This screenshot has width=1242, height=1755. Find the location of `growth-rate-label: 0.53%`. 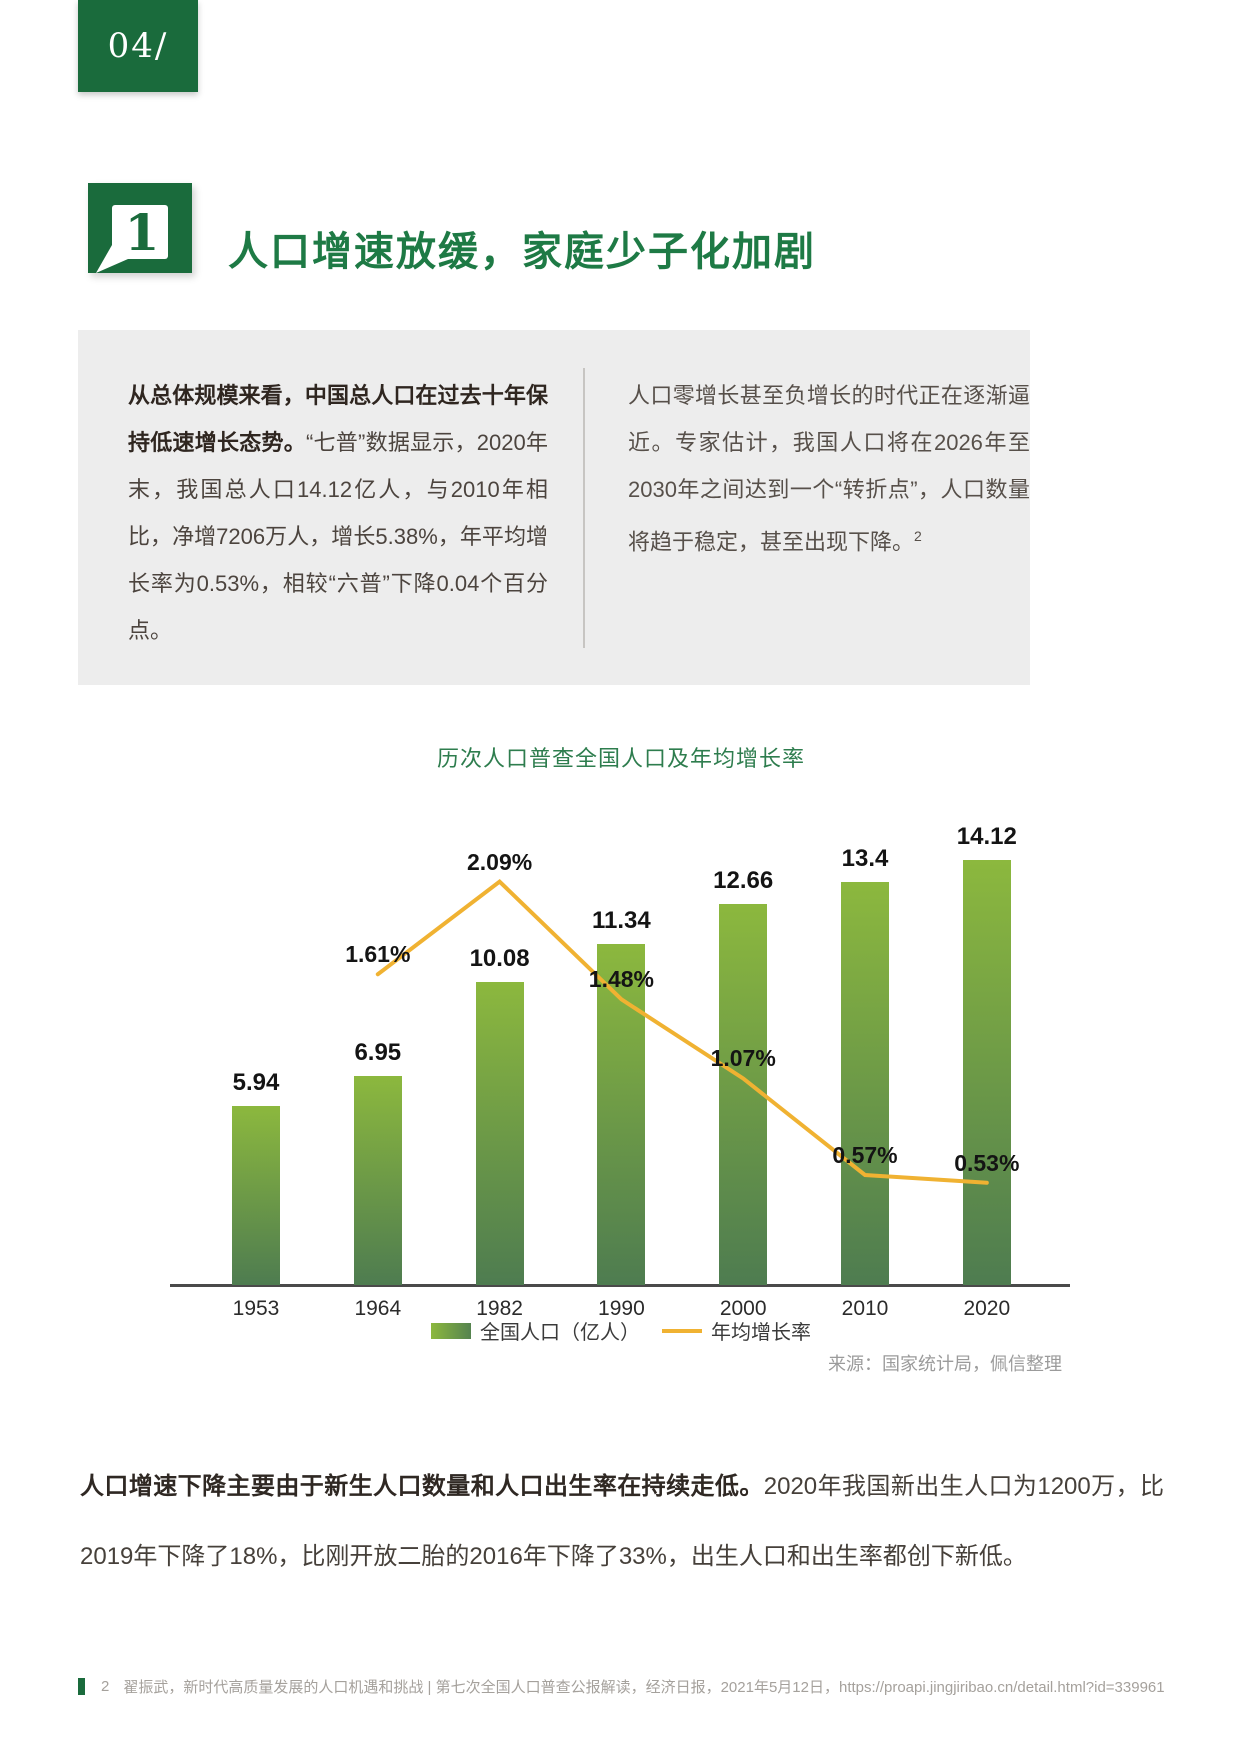

growth-rate-label: 0.53% is located at coordinates (987, 1162).